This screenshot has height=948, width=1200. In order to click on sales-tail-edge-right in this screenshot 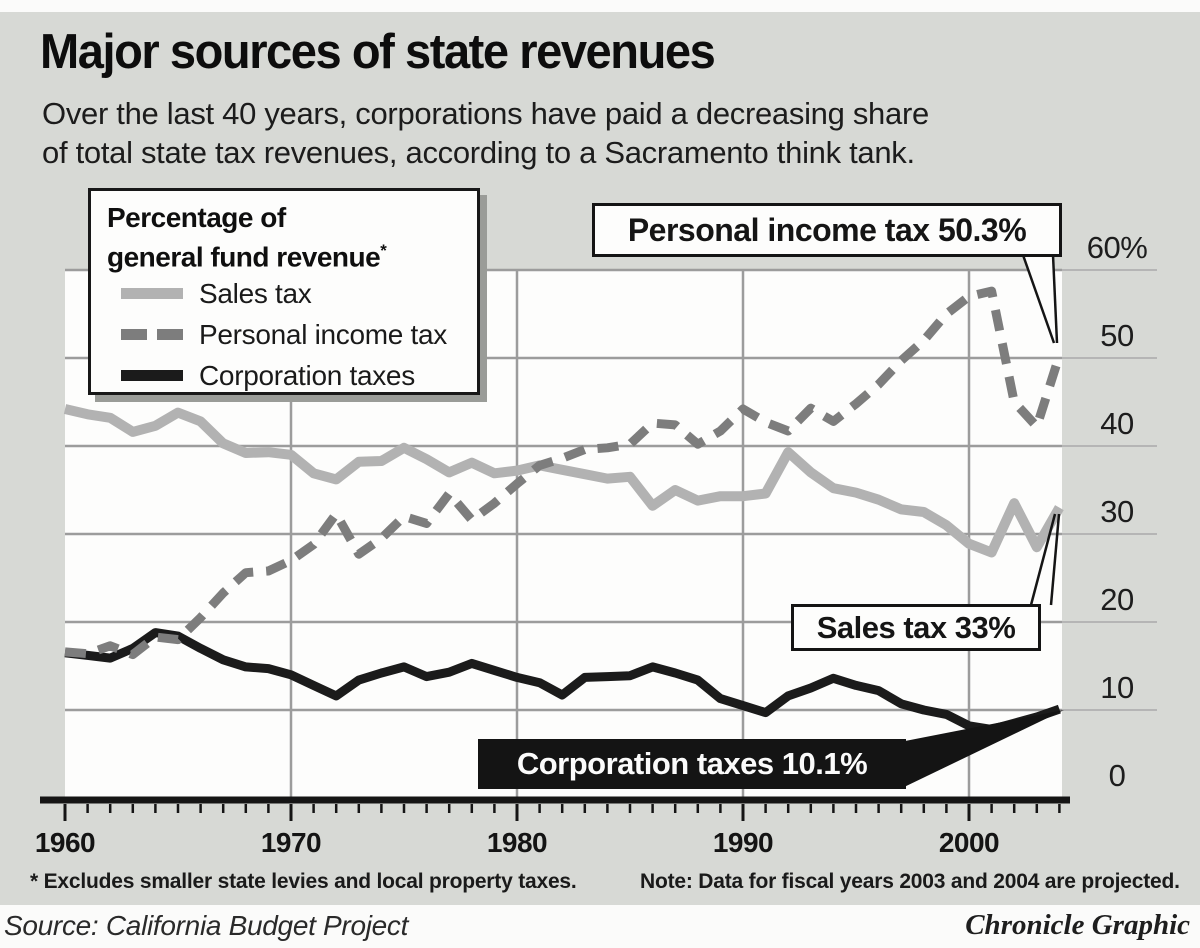, I will do `click(1055, 559)`.